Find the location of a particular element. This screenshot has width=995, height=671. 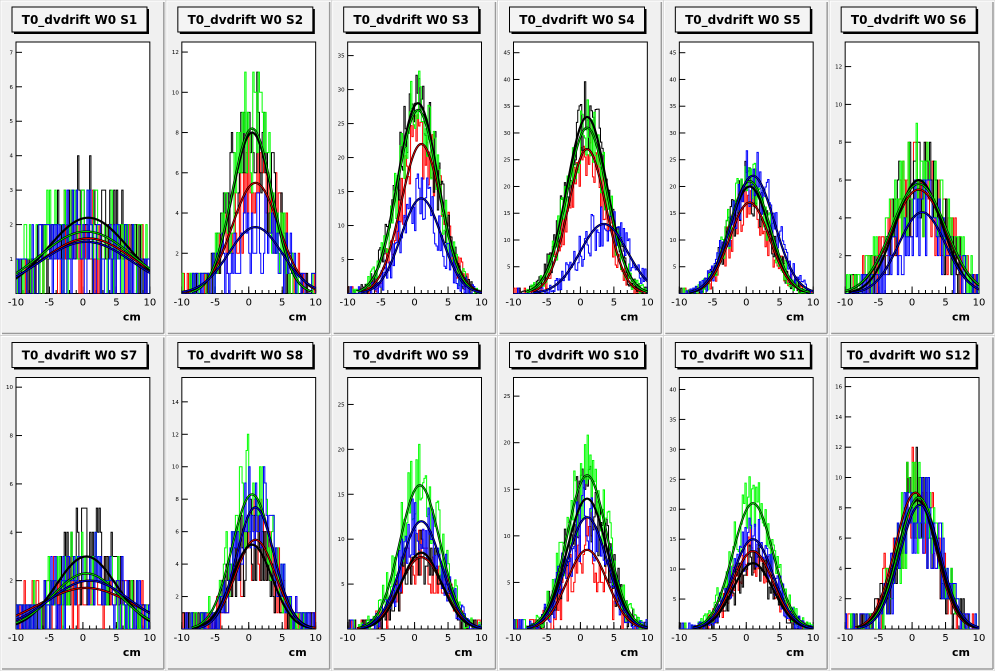

histogram-title: T0_dvdrift W0 S8 is located at coordinates (245, 356).